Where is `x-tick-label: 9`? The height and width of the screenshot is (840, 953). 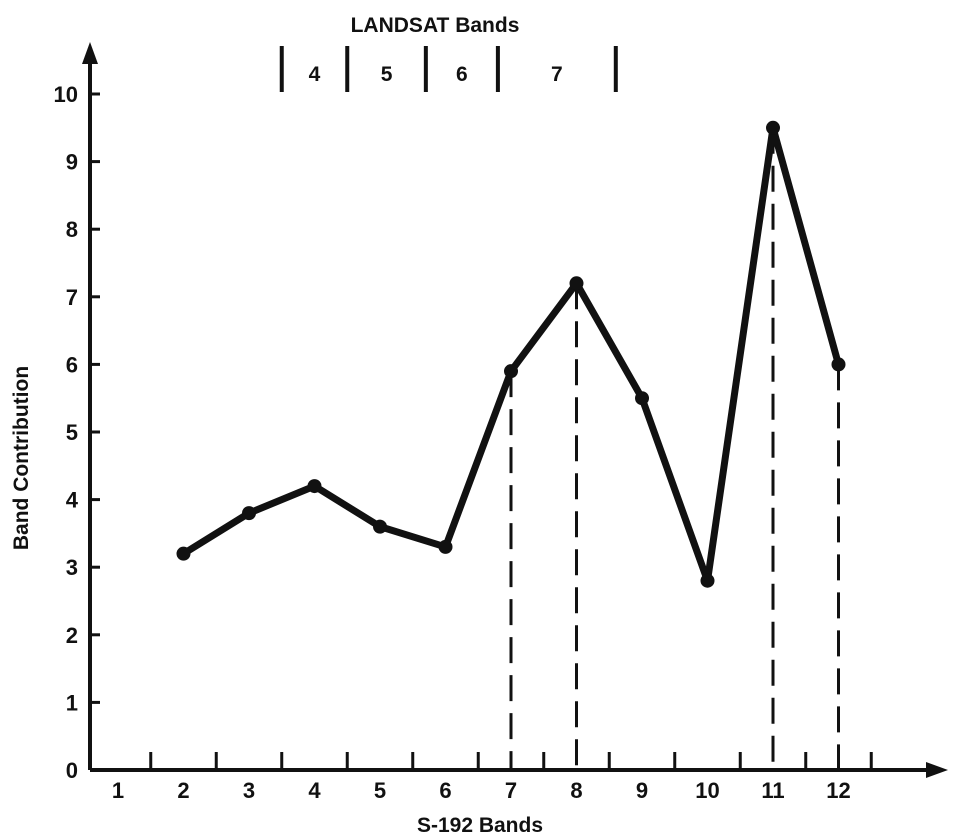 x-tick-label: 9 is located at coordinates (642, 790).